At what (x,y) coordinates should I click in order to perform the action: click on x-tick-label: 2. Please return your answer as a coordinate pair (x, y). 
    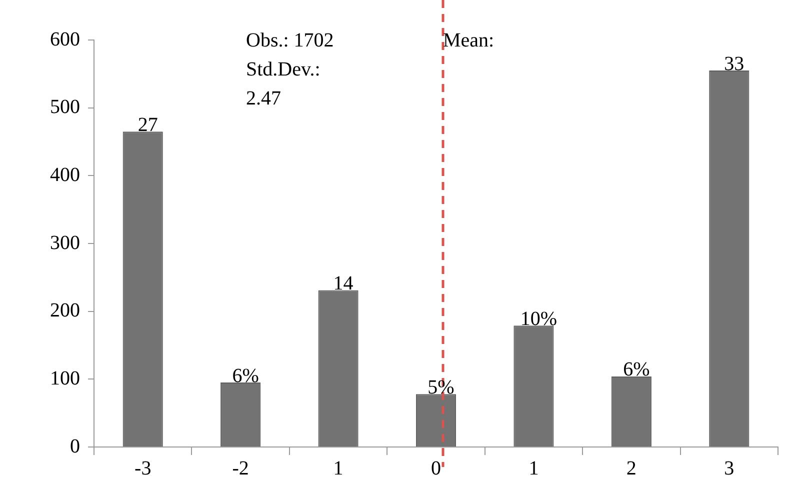
    Looking at the image, I should click on (631, 468).